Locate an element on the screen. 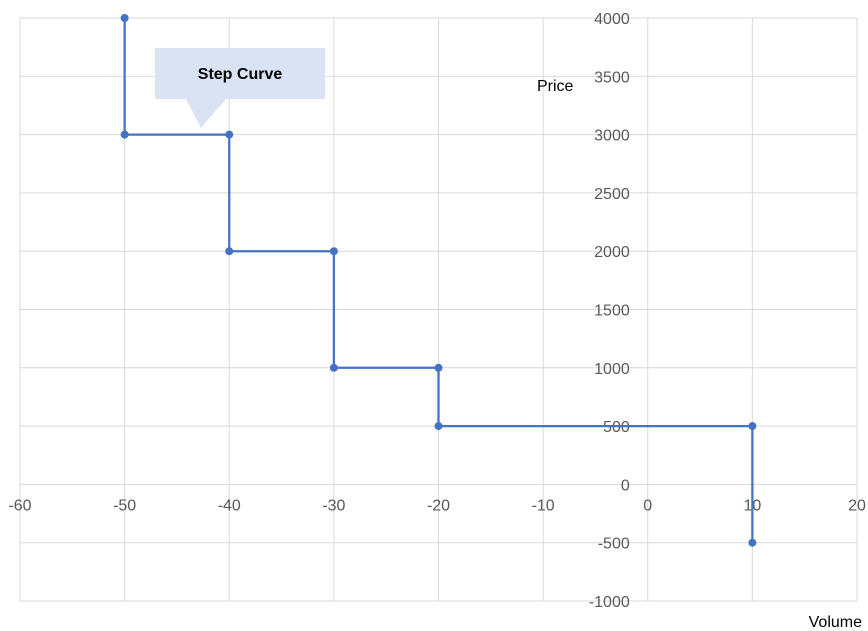 This screenshot has height=631, width=868. y-tick-label: 500 is located at coordinates (616, 427).